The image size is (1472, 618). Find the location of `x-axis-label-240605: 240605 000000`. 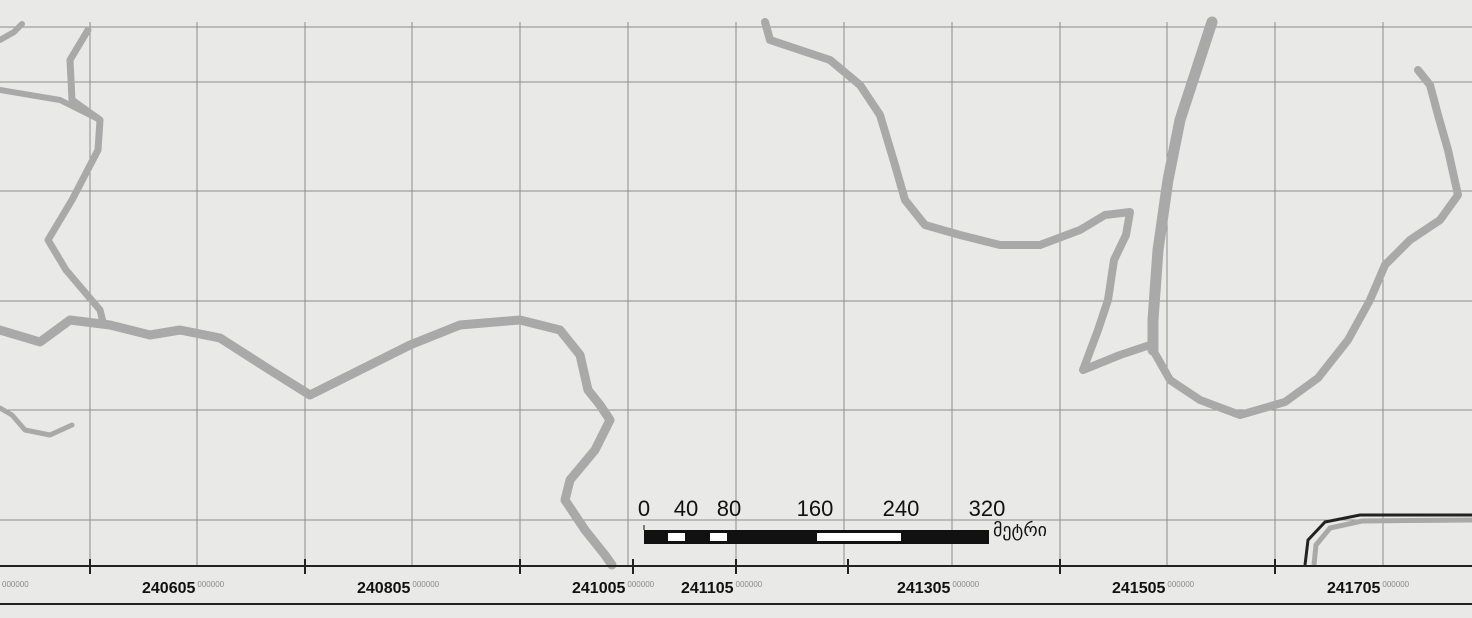

x-axis-label-240605: 240605 000000 is located at coordinates (183, 589).